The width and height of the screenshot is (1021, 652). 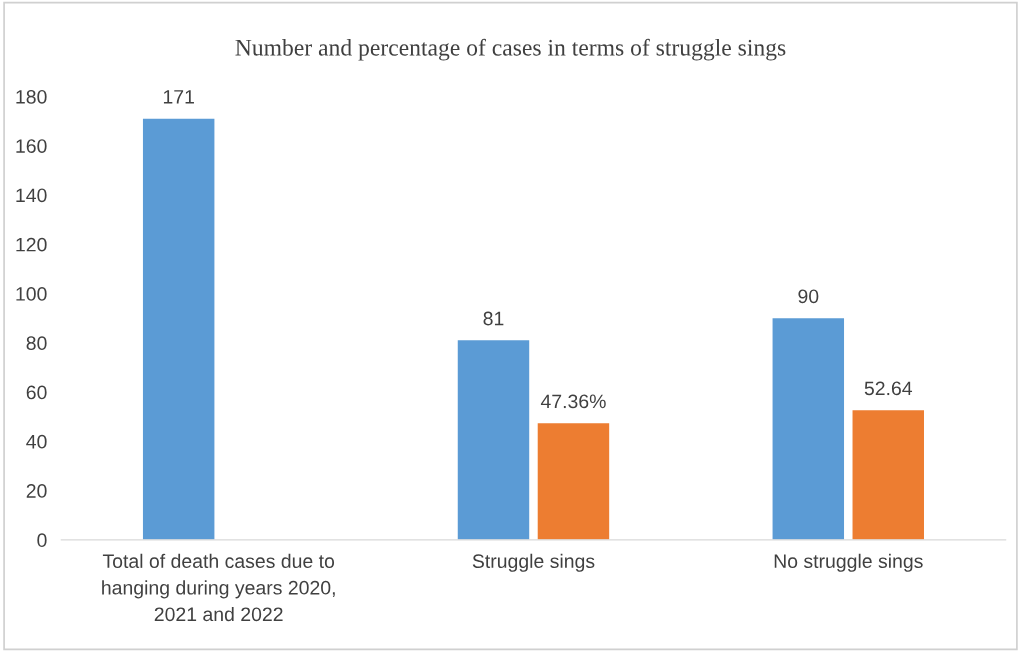 I want to click on y-tick-label: 160, so click(x=31, y=146).